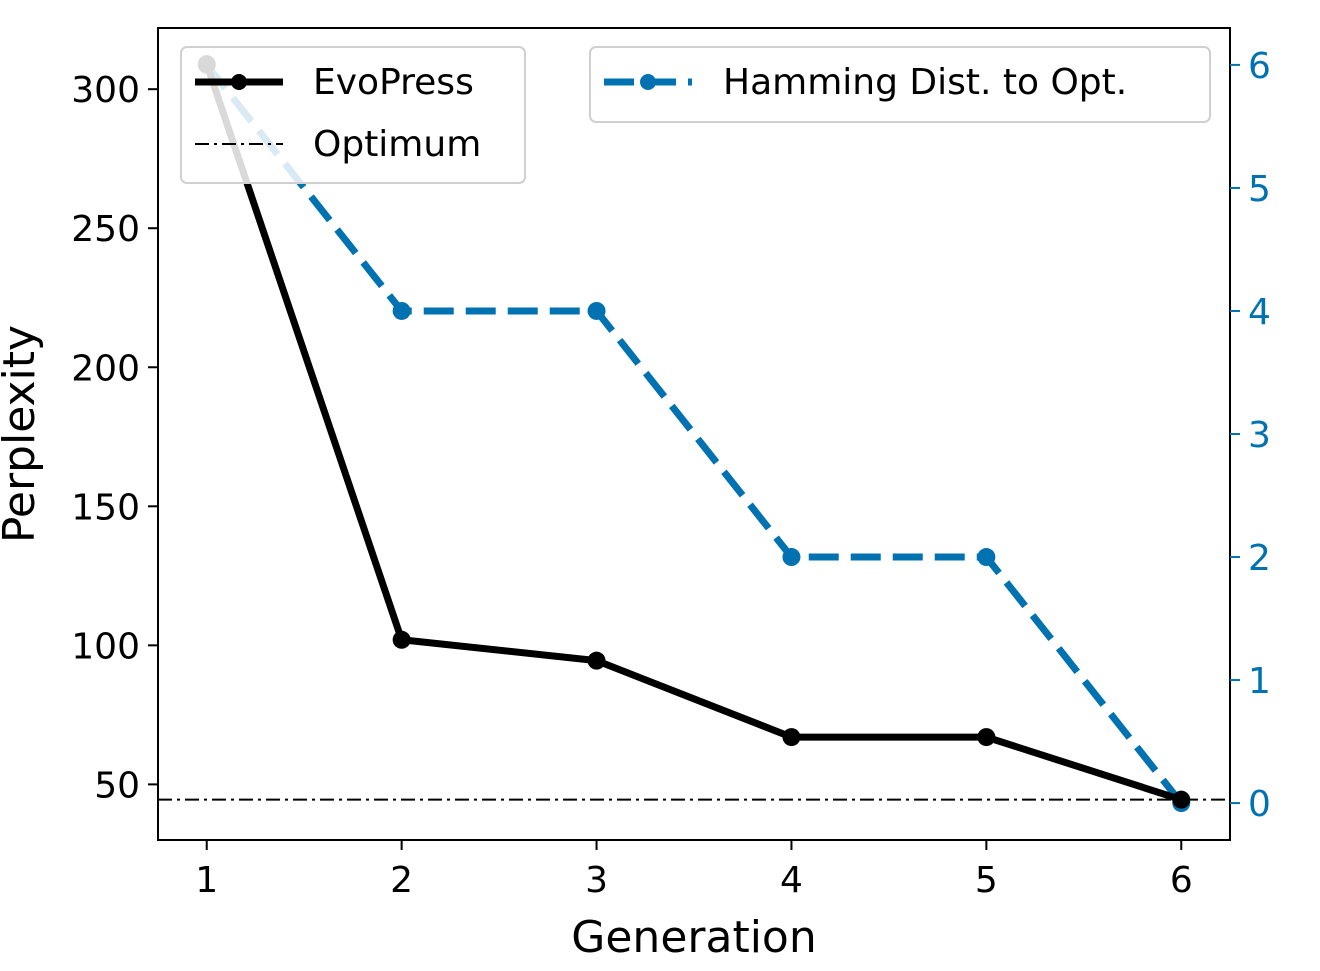 This screenshot has height=971, width=1320. Describe the element at coordinates (206, 880) in the screenshot. I see `x-tick-label: 1` at that location.